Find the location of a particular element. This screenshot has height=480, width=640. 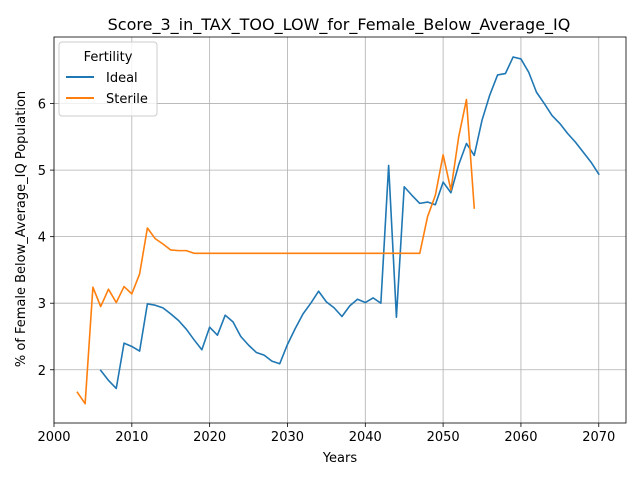

legend: Fertility Ideal Sterile is located at coordinates (108, 79).